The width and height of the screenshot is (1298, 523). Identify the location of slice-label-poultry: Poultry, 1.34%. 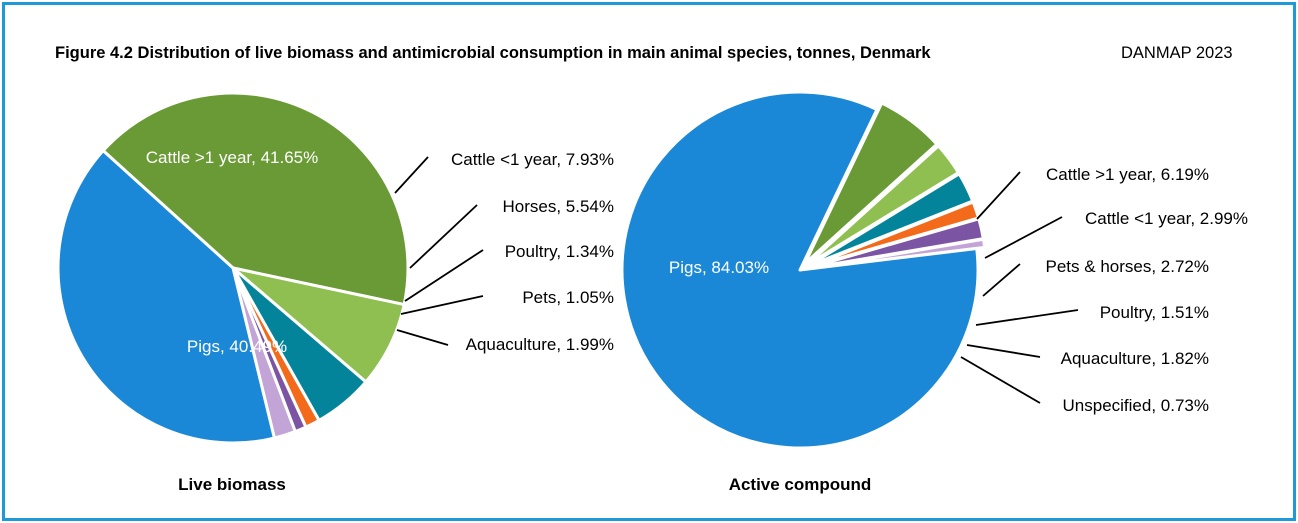
(559, 251).